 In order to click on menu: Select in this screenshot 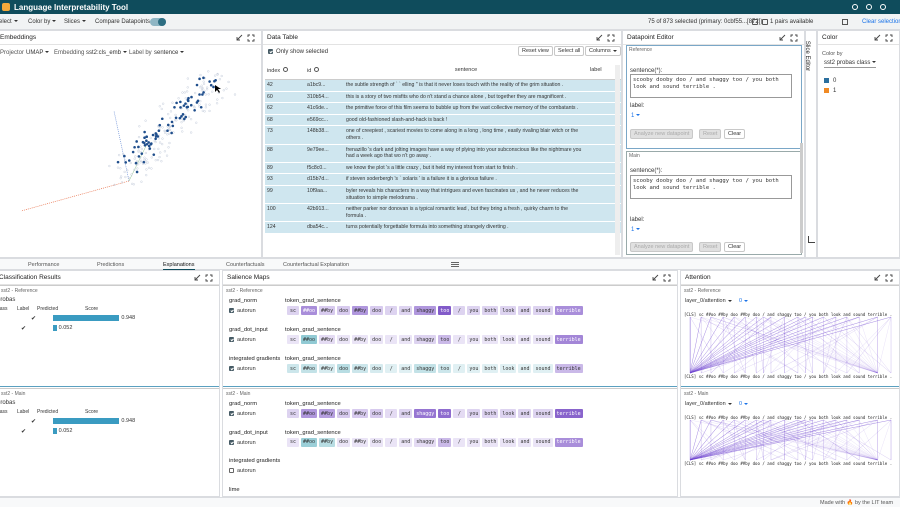, I will do `click(9, 22)`.